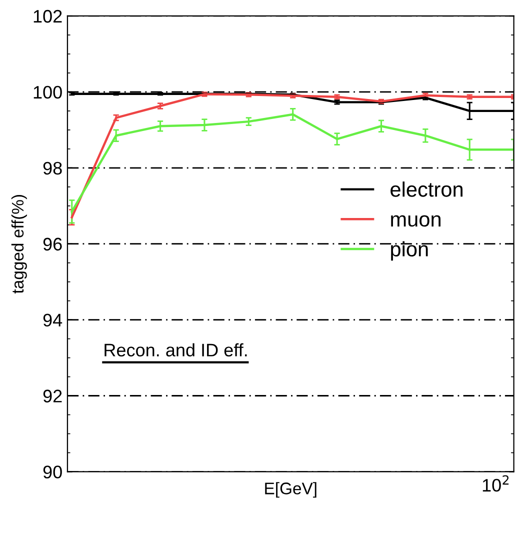 Image resolution: width=519 pixels, height=533 pixels. What do you see at coordinates (48, 92) in the screenshot?
I see `y-tick-label: 100` at bounding box center [48, 92].